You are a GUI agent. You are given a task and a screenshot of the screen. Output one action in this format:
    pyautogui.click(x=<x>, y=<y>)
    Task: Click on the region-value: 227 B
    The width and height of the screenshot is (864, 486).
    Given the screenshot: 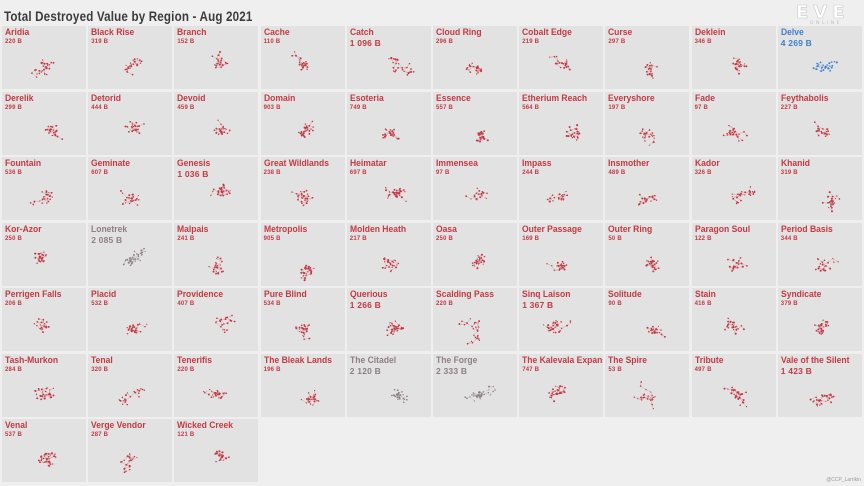 What is the action you would take?
    pyautogui.click(x=789, y=107)
    